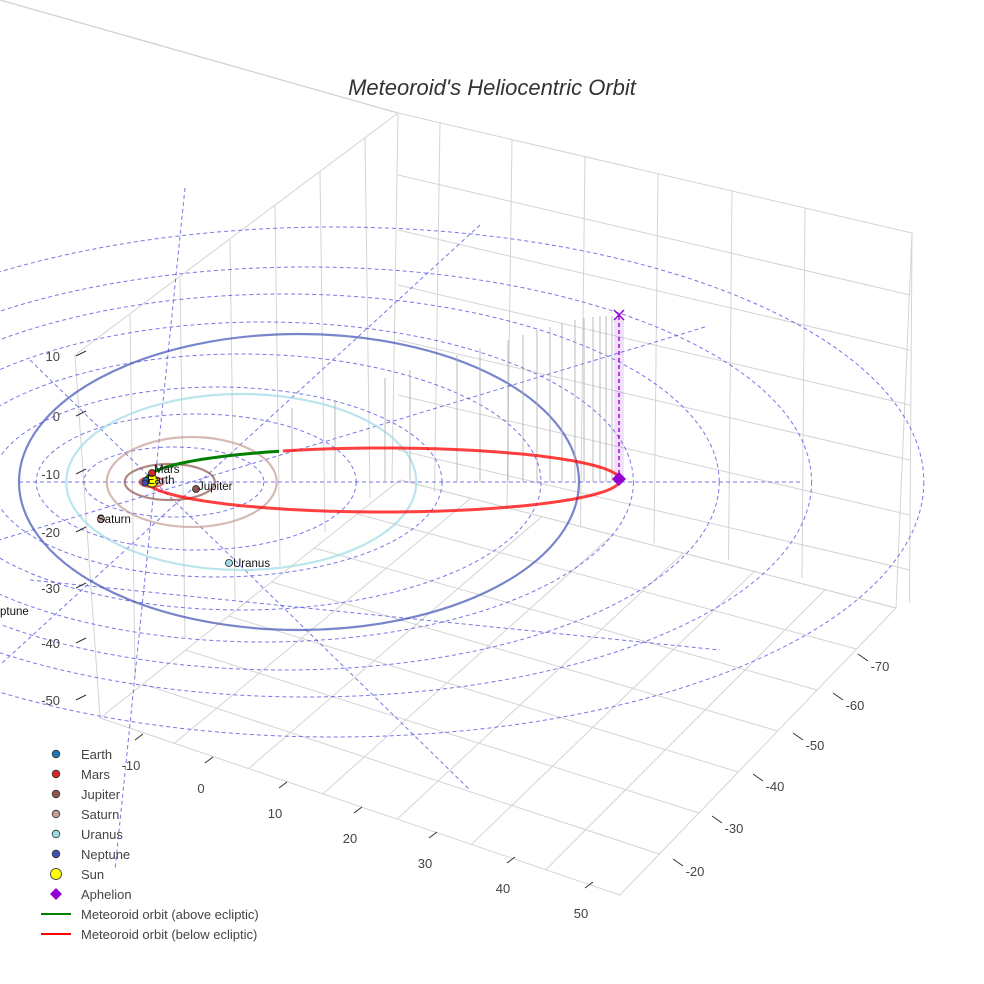 The width and height of the screenshot is (984, 984). I want to click on saturn-orbit, so click(191, 482).